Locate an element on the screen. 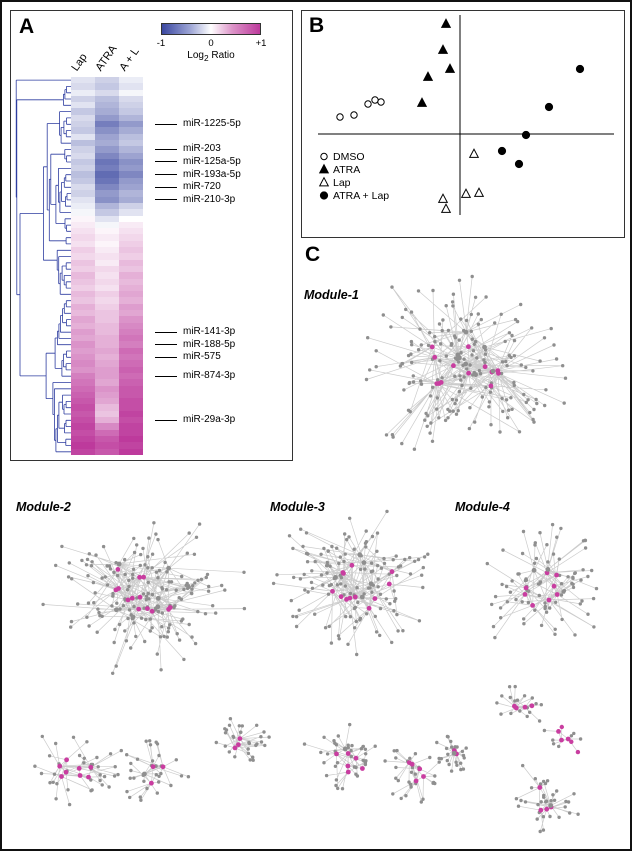 Image resolution: width=632 pixels, height=851 pixels. module-label: Module-2 is located at coordinates (43, 507).